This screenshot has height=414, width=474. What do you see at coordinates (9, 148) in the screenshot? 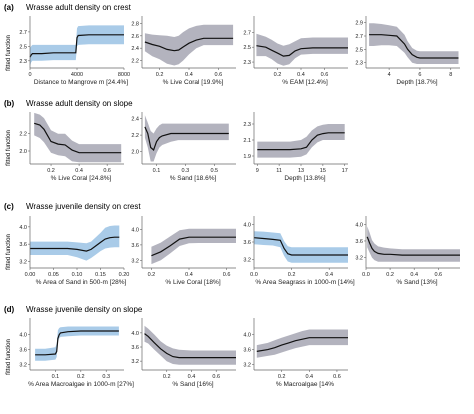
I see `y-axis-label-b: fitted function` at bounding box center [9, 148].